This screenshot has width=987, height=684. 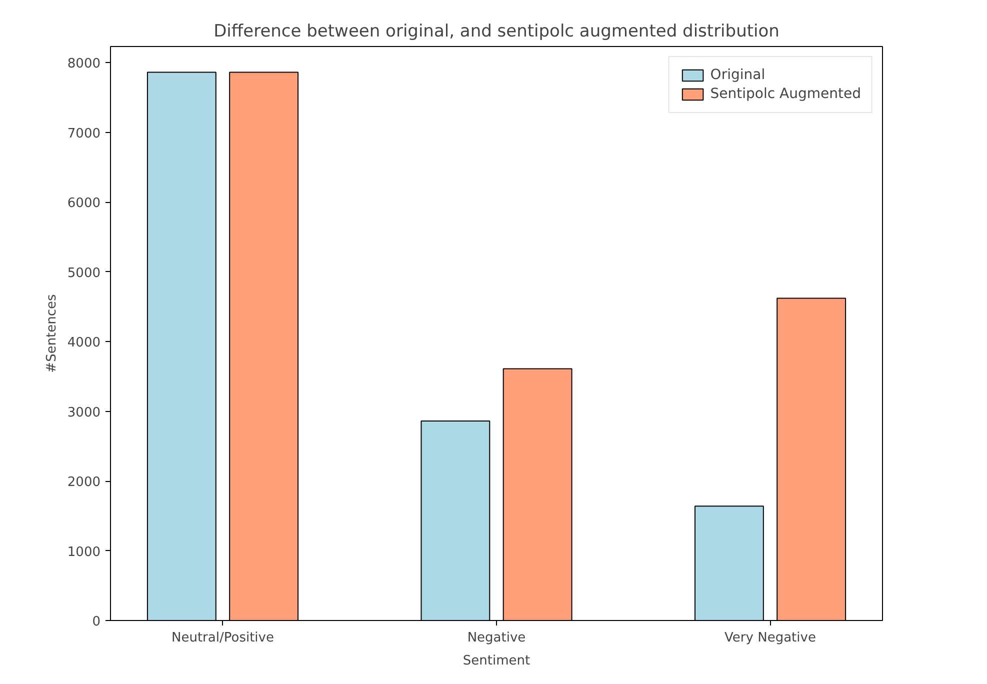 What do you see at coordinates (84, 482) in the screenshot?
I see `y-tick-label: 2000` at bounding box center [84, 482].